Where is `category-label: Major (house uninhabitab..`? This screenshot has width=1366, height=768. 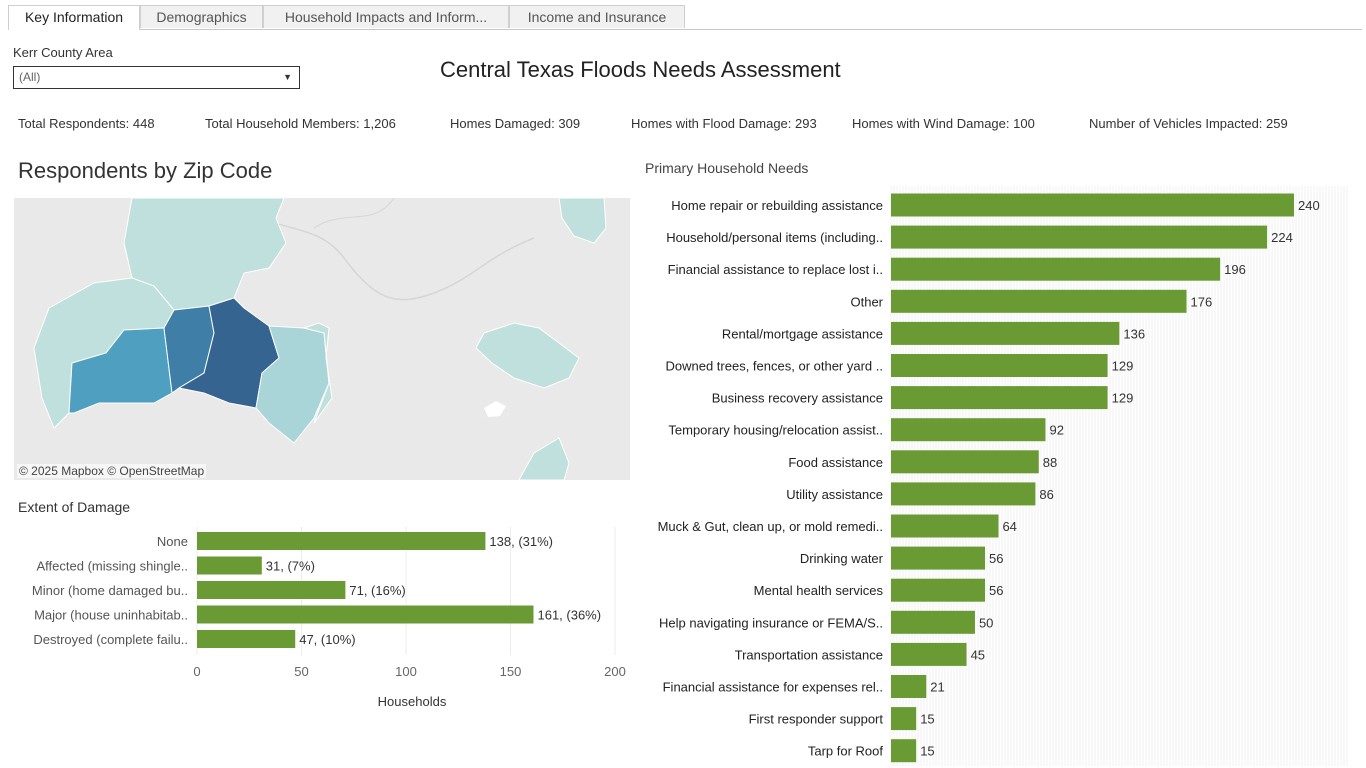
category-label: Major (house uninhabitab.. is located at coordinates (111, 615).